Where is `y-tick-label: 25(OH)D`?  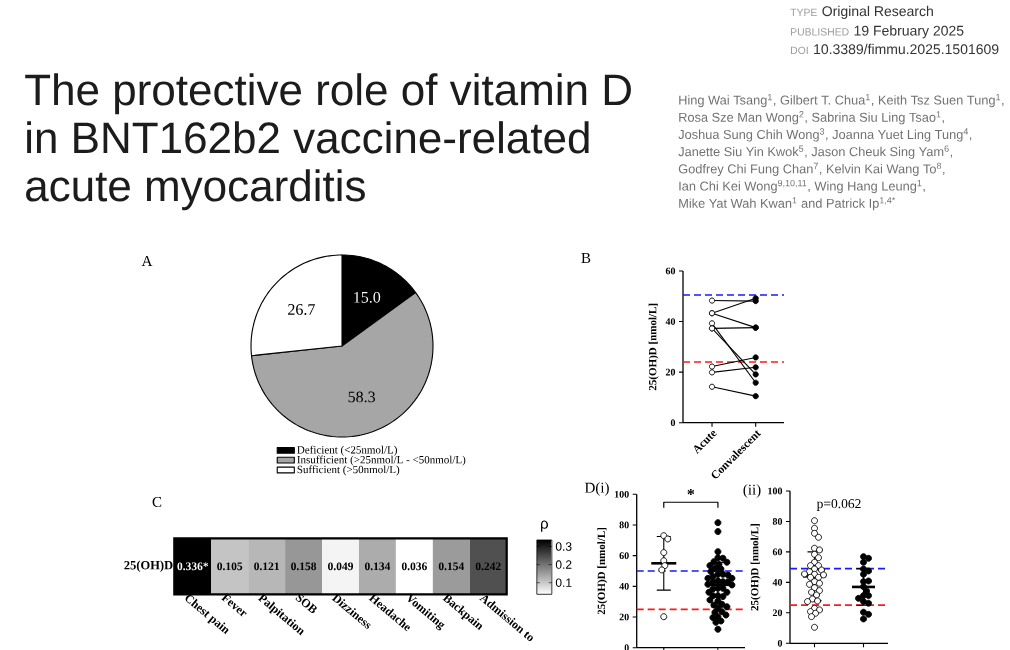
y-tick-label: 25(OH)D is located at coordinates (148, 566).